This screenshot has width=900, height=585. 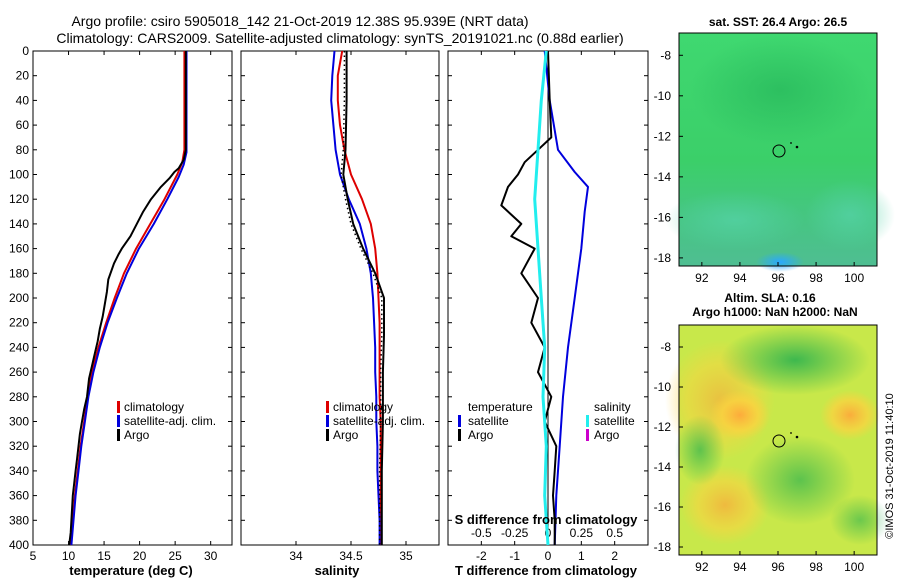 What do you see at coordinates (481, 533) in the screenshot?
I see `s-diff-tick-label: -0.5` at bounding box center [481, 533].